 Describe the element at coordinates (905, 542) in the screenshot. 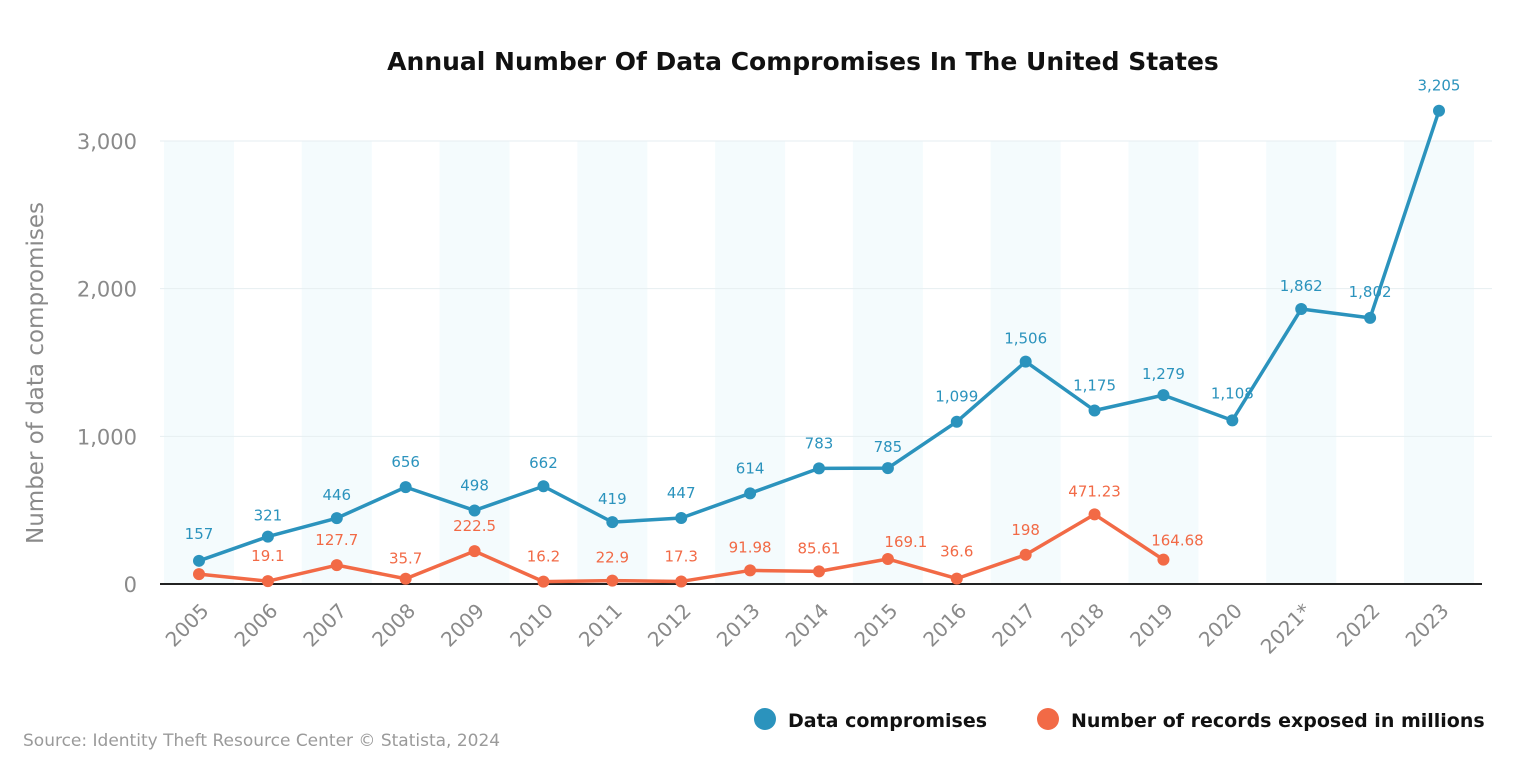

I see `data-label: 169.1` at that location.